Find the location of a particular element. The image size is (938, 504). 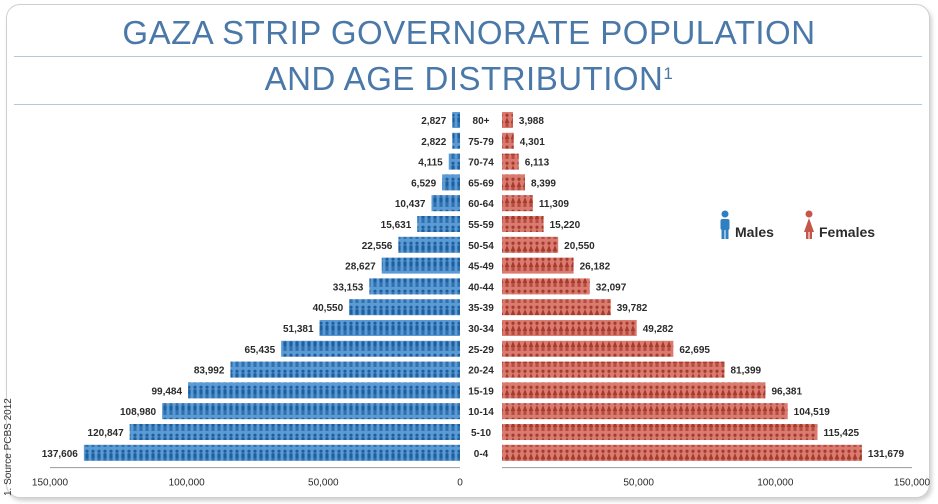

age-group-label-65-69: 65-69 is located at coordinates (481, 183).